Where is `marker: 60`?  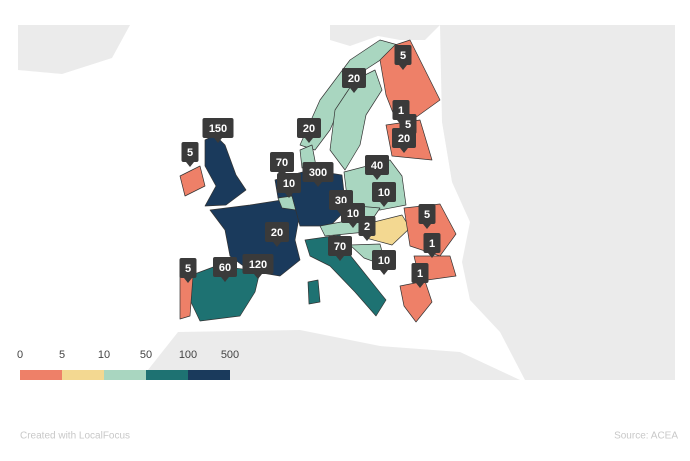 marker: 60 is located at coordinates (225, 269).